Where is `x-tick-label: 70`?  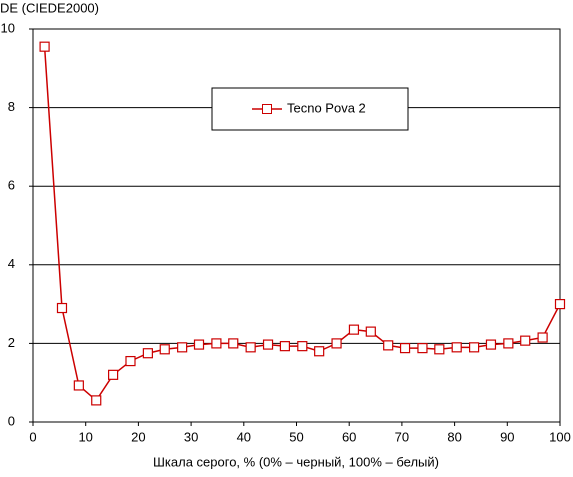 x-tick-label: 70 is located at coordinates (402, 436).